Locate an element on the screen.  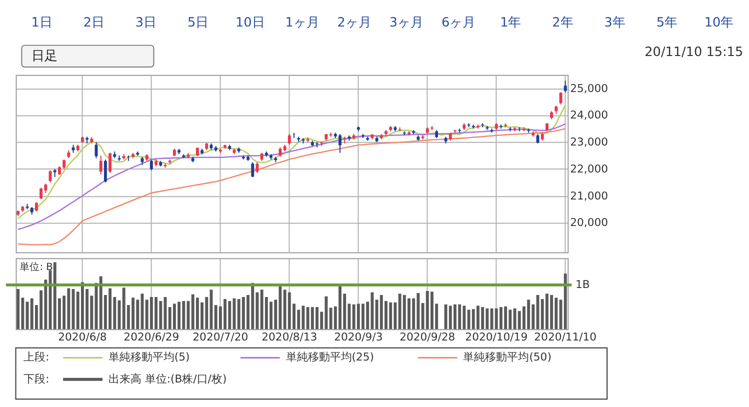
x-tick-label: 2020/9/3 is located at coordinates (358, 337).